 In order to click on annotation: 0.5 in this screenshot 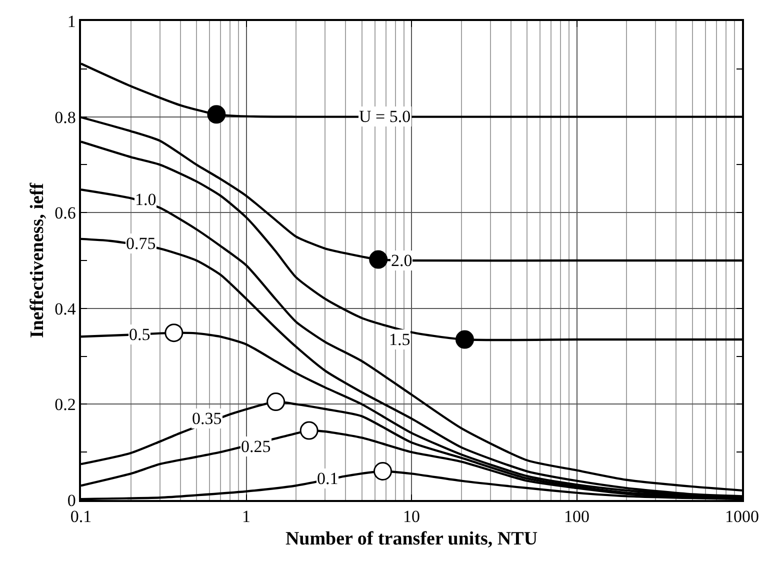, I will do `click(139, 334)`.